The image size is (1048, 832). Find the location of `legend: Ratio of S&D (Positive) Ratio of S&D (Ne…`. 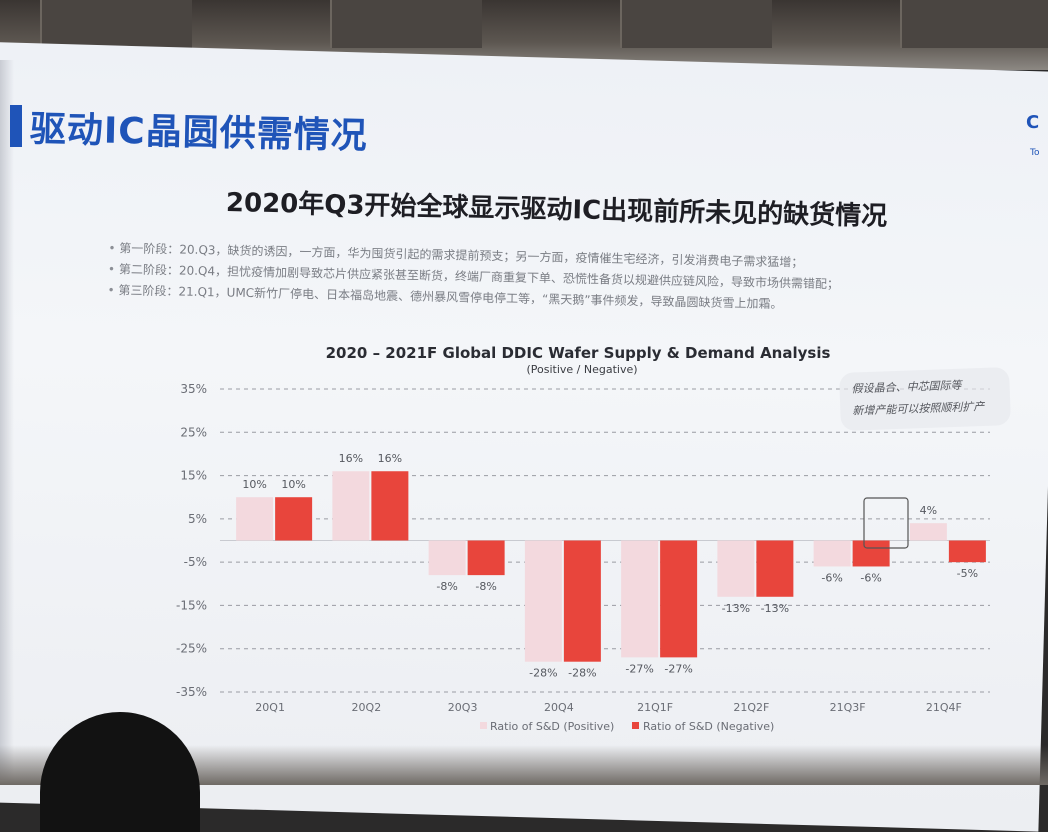

legend: Ratio of S&D (Positive) Ratio of S&D (Ne… is located at coordinates (627, 726).